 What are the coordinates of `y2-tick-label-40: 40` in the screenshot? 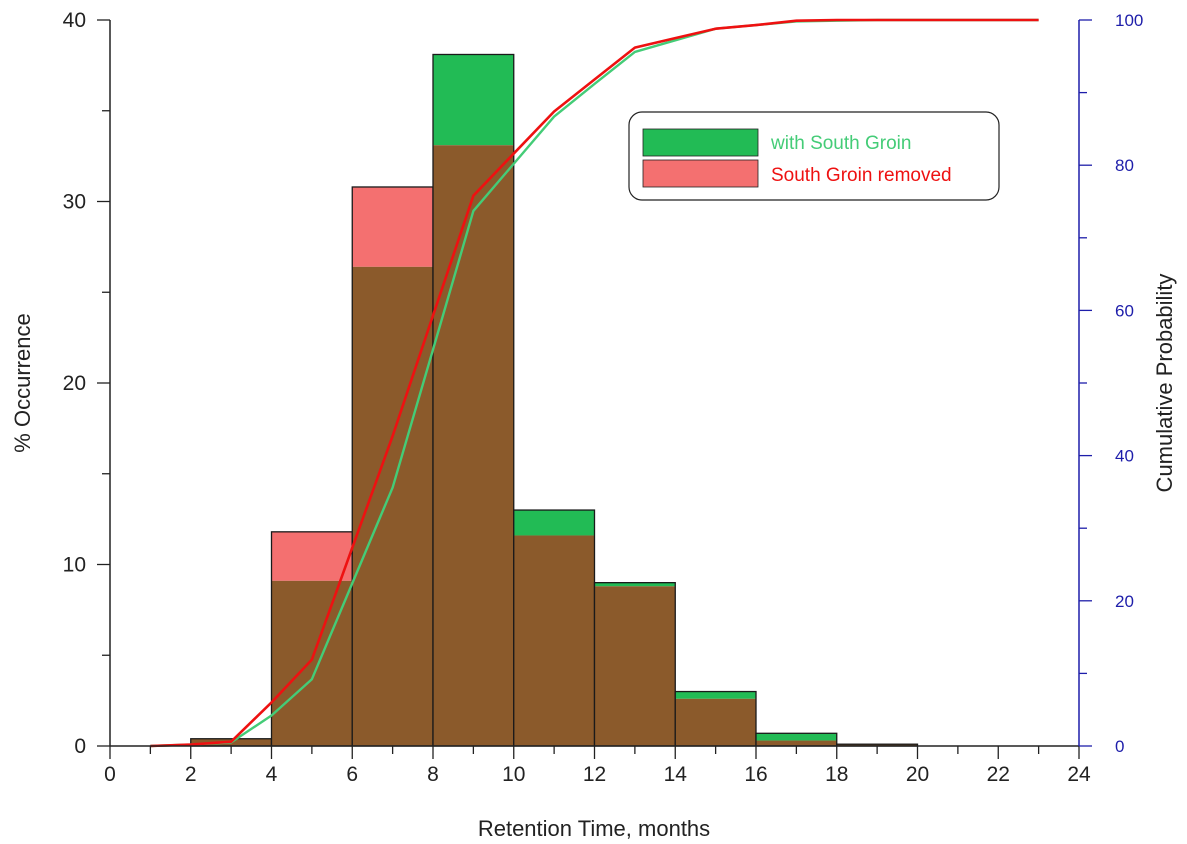 It's located at (1124, 456).